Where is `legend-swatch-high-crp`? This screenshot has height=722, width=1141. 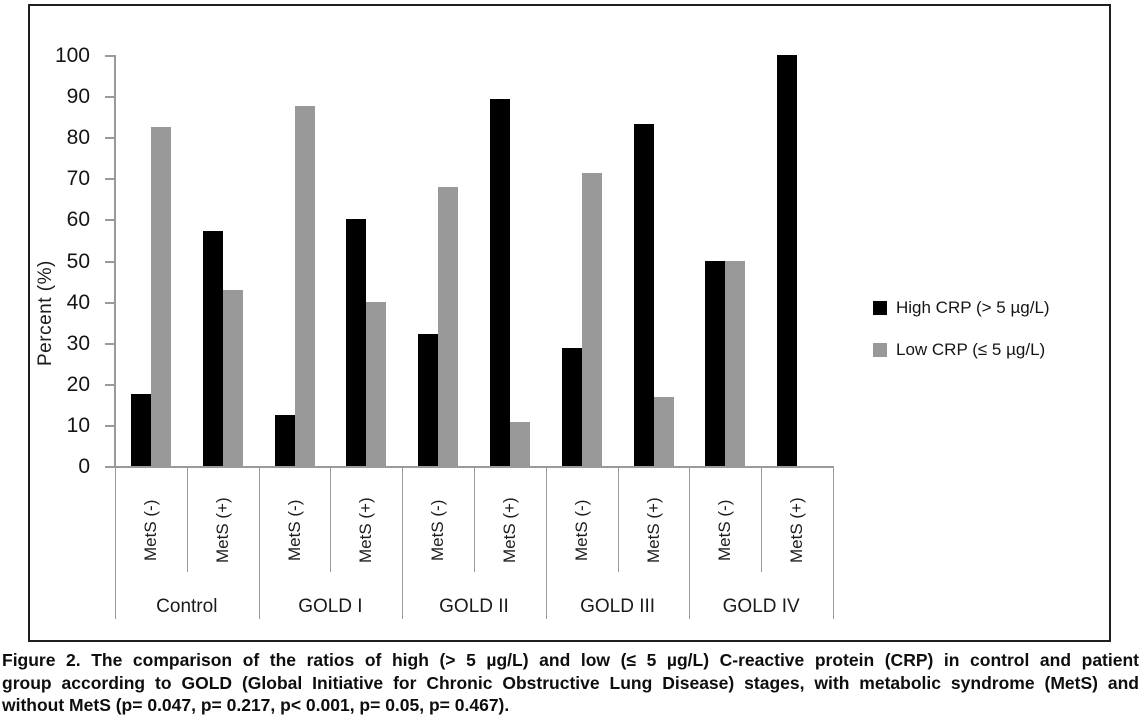
legend-swatch-high-crp is located at coordinates (880, 308).